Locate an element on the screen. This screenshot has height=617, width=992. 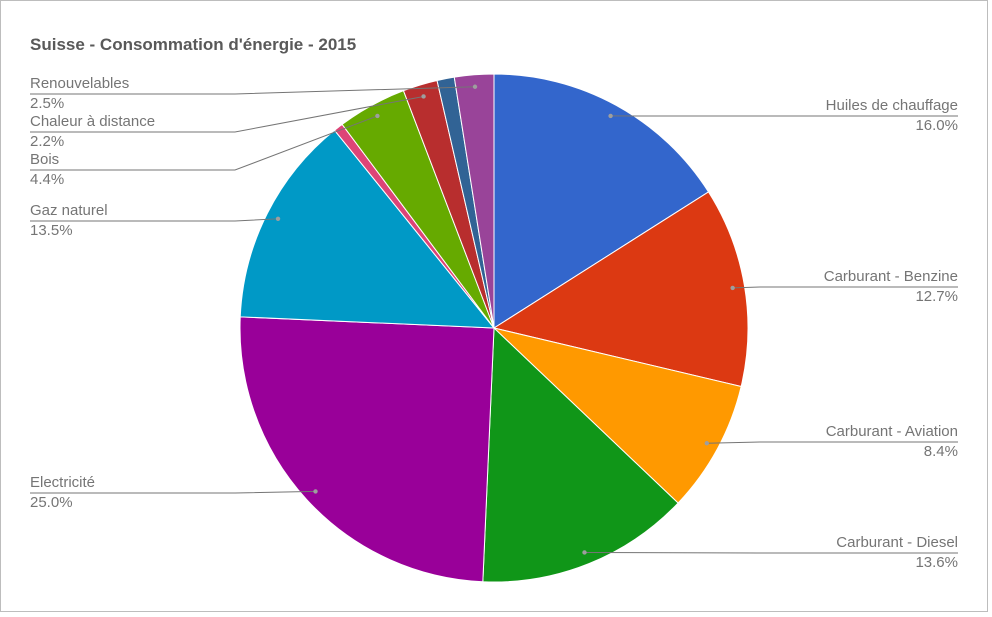
slice-value-label: 4.4% is located at coordinates (47, 179).